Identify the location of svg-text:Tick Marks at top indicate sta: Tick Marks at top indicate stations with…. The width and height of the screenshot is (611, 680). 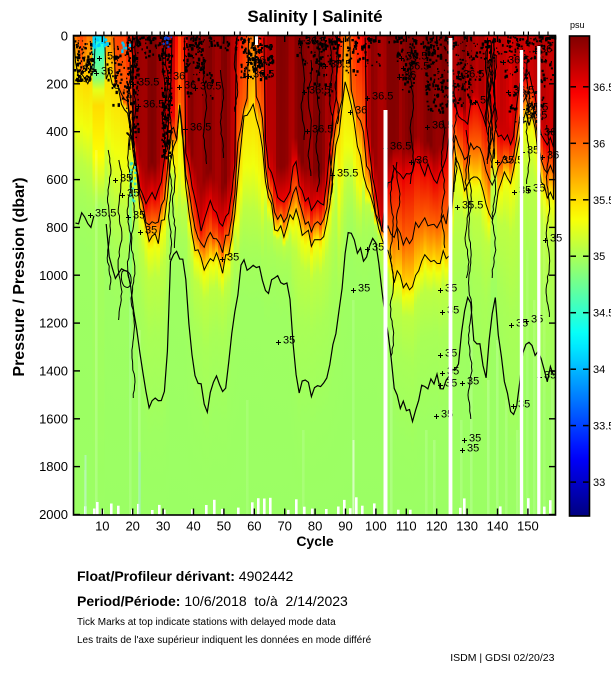
(206, 622).